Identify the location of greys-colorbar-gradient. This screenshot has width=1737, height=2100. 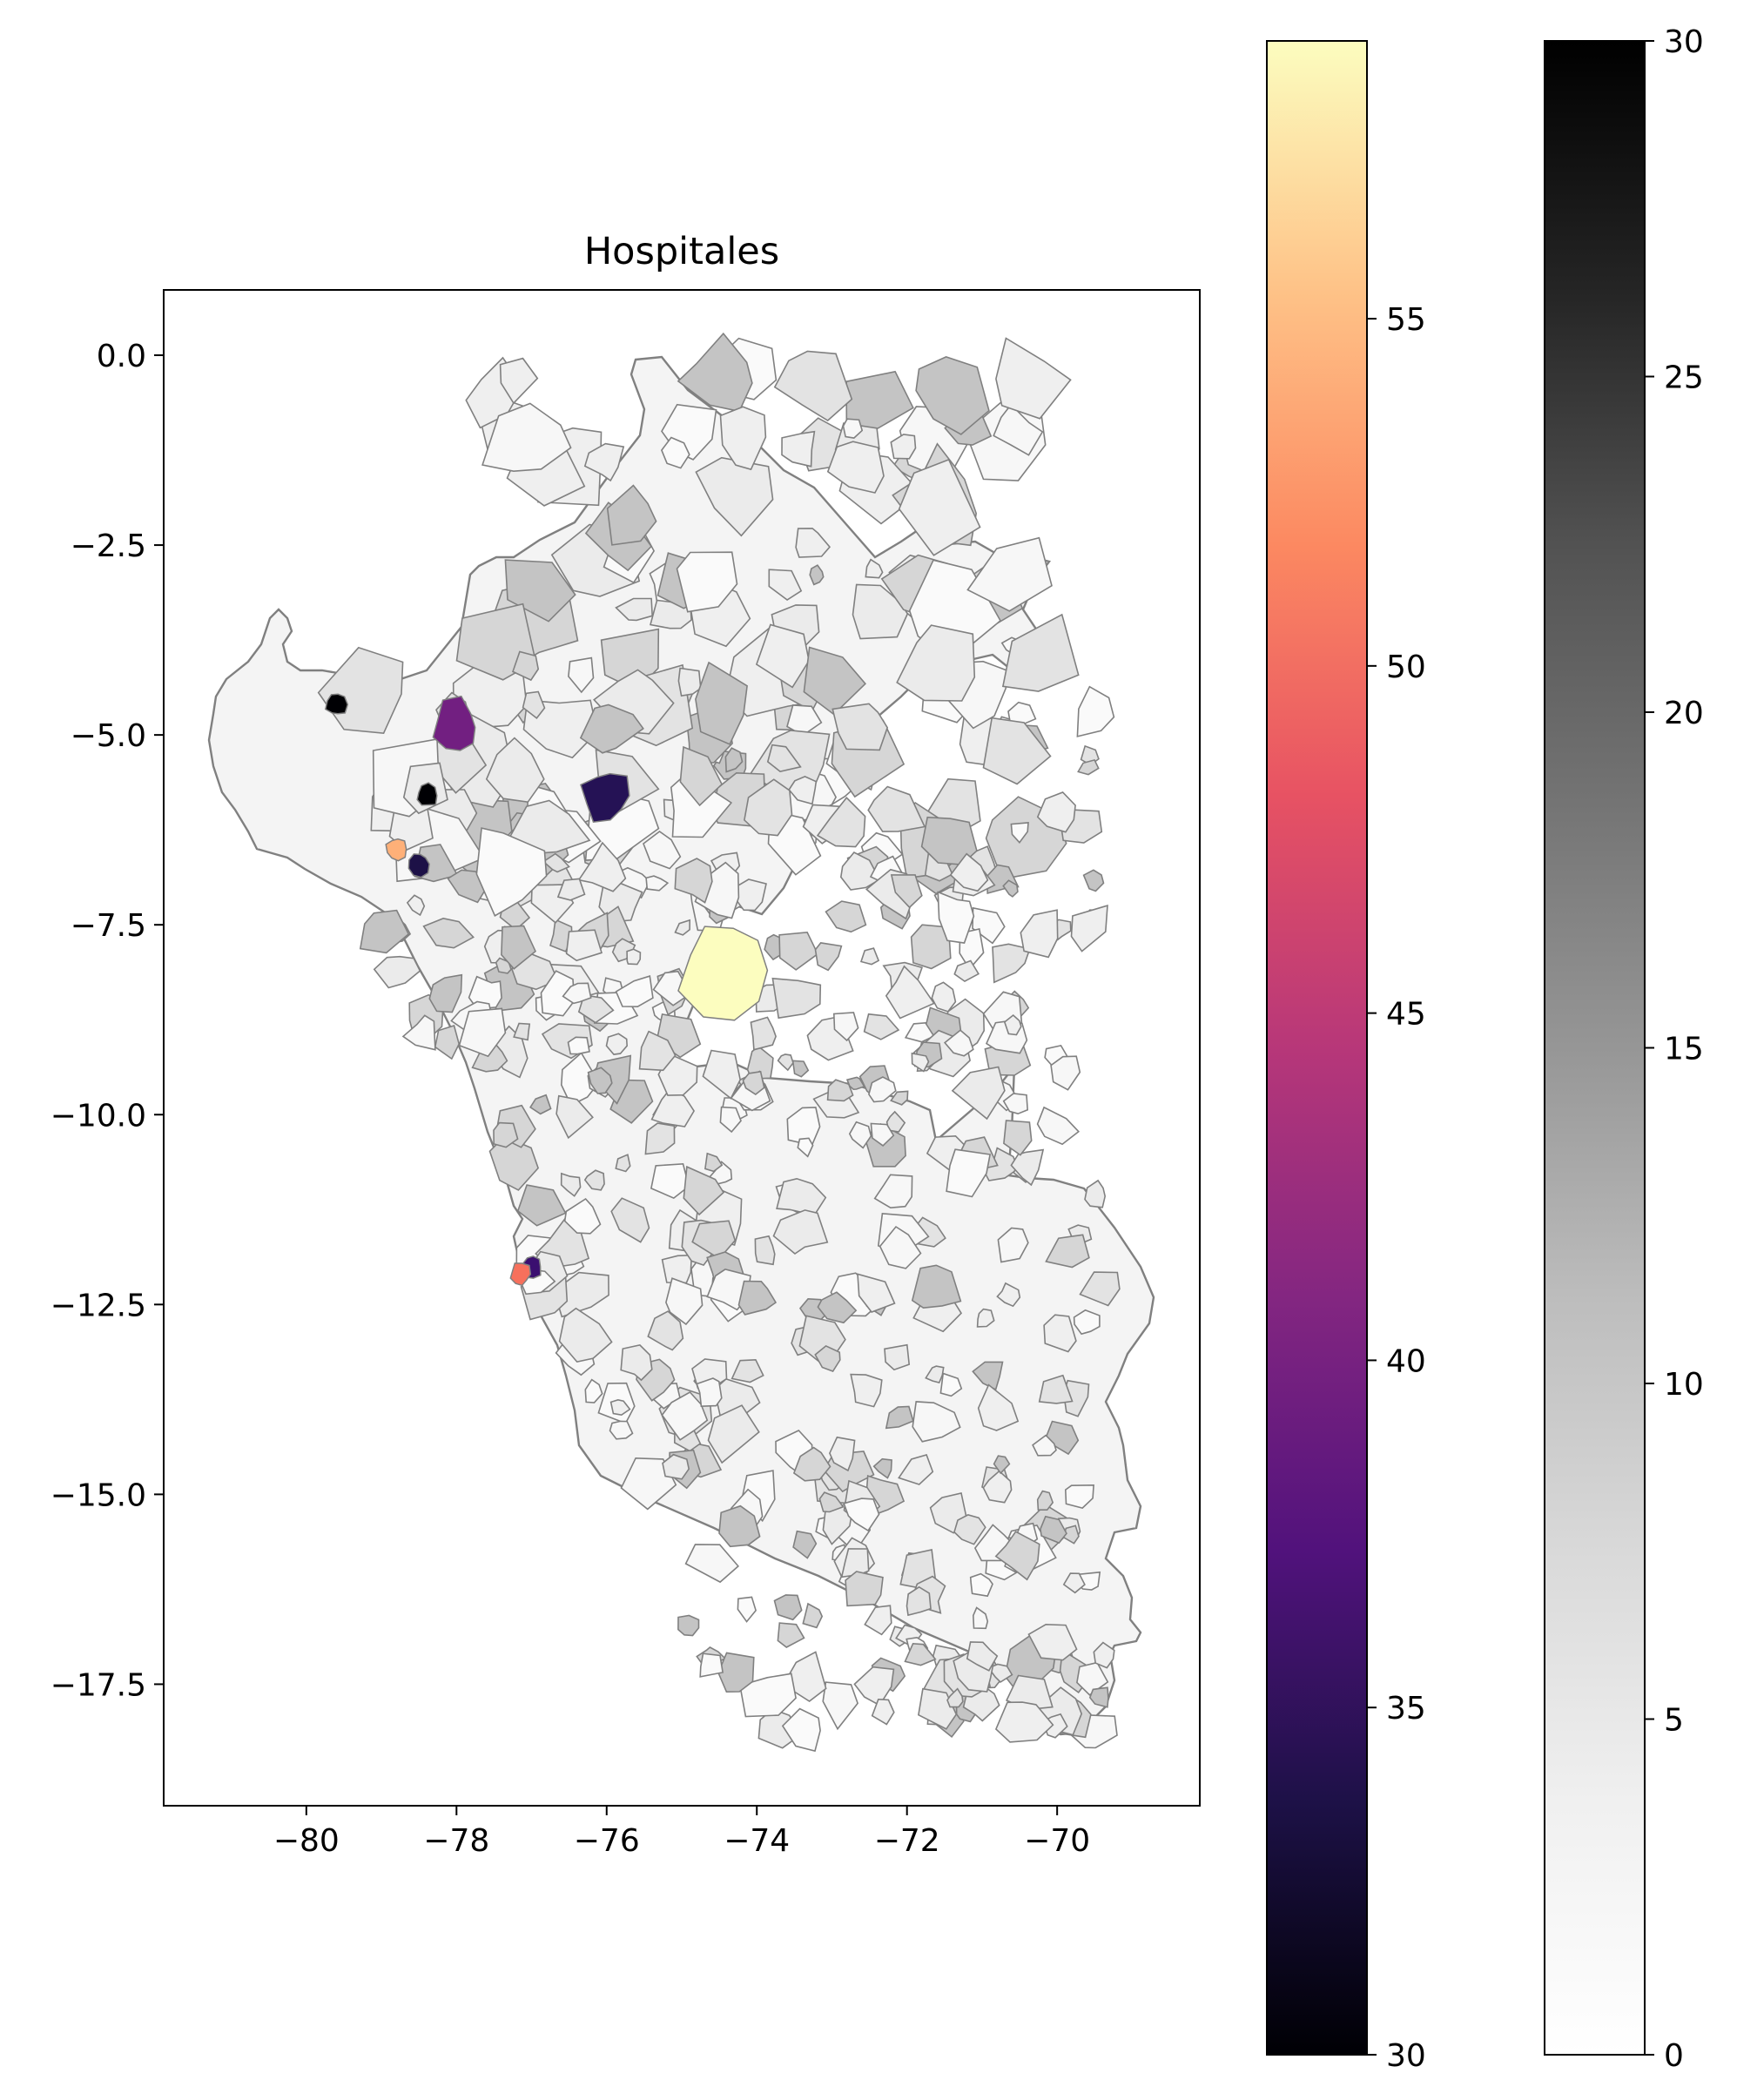
(1595, 1048).